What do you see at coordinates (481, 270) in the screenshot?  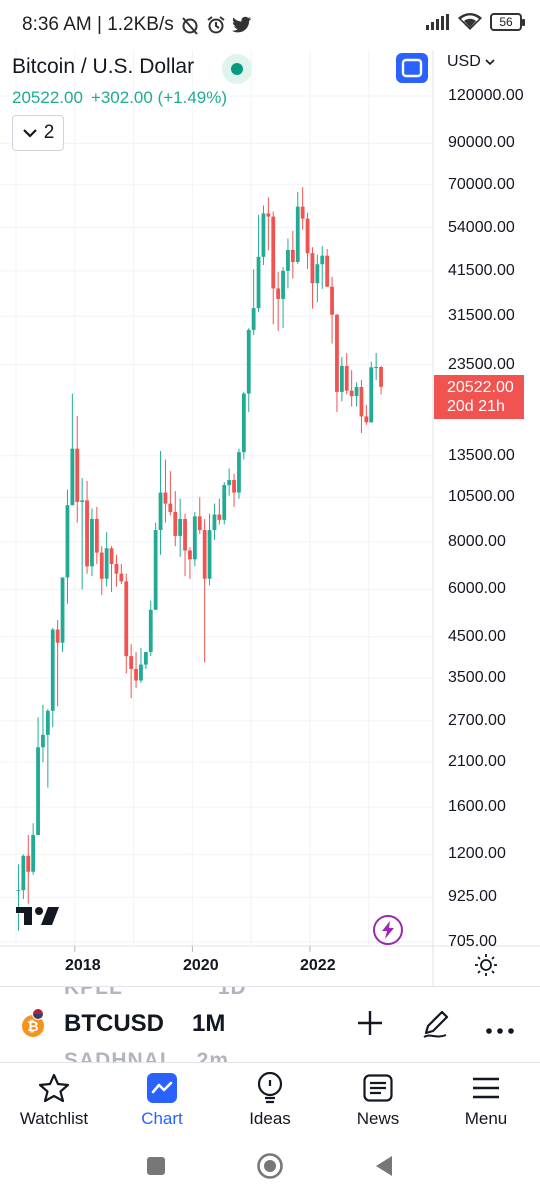 I see `price-axis-label: 41500.00` at bounding box center [481, 270].